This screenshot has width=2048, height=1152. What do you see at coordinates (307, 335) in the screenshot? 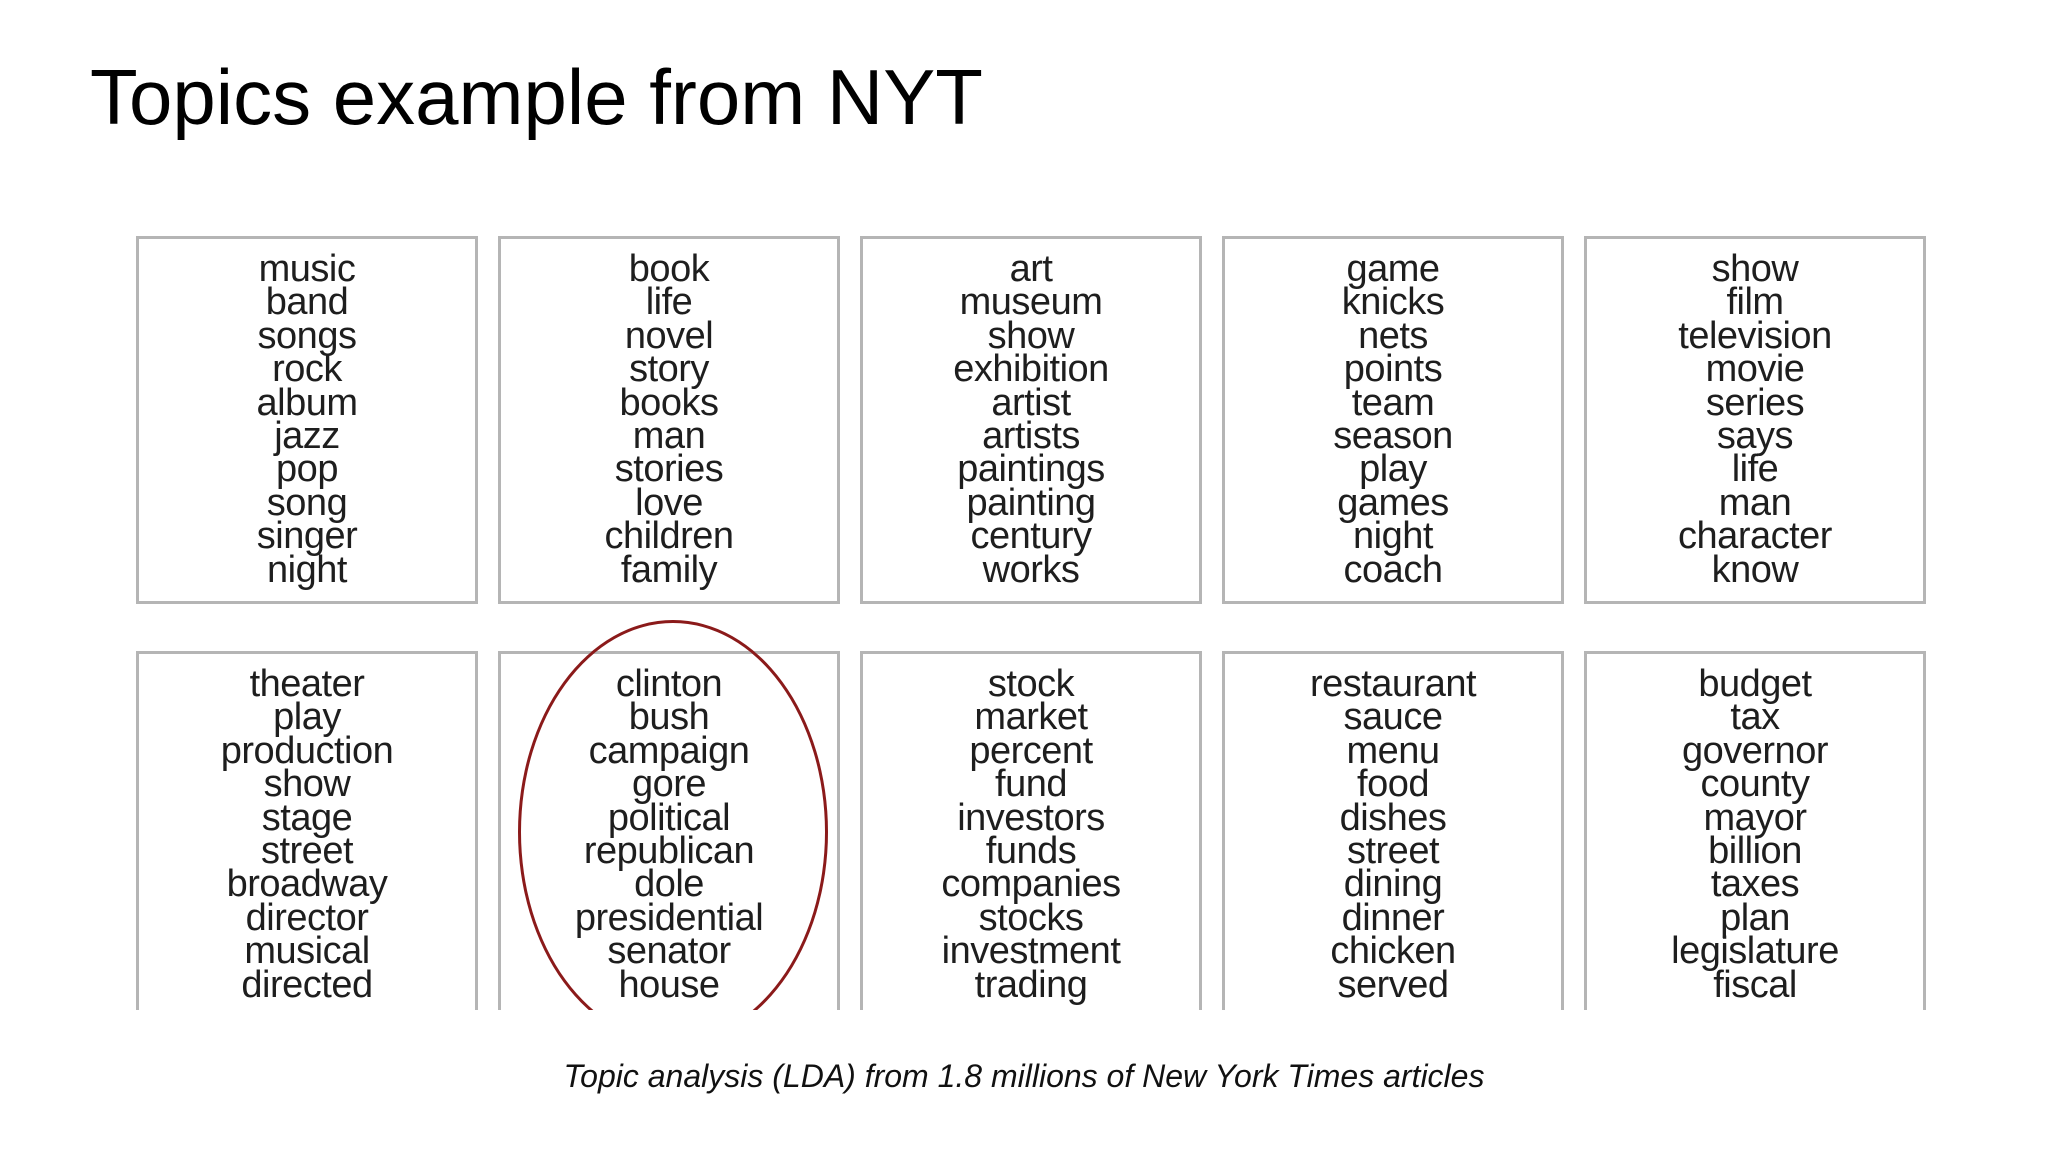
I see `topic-word: songs` at bounding box center [307, 335].